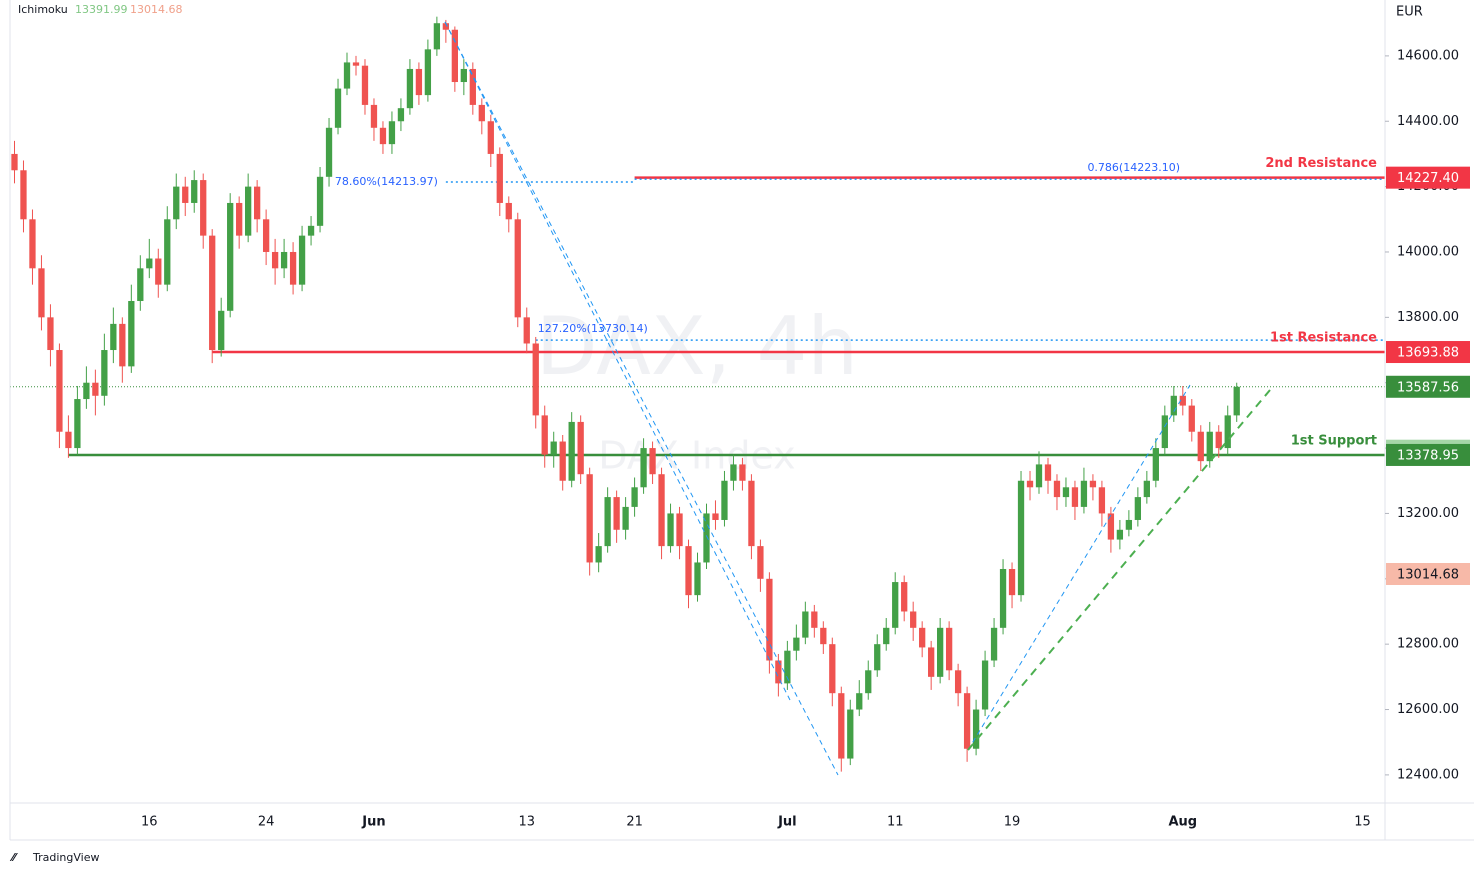 The height and width of the screenshot is (874, 1474). What do you see at coordinates (1428, 644) in the screenshot?
I see `y-tick-label: 12800.00` at bounding box center [1428, 644].